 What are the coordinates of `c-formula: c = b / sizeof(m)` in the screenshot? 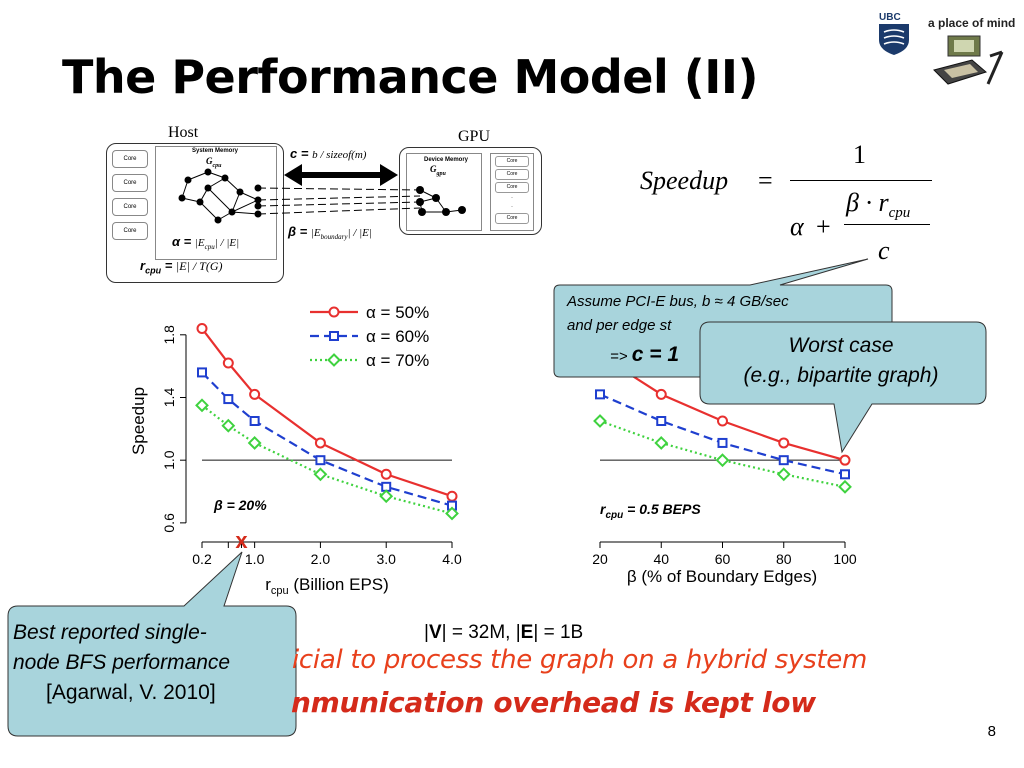 It's located at (328, 153).